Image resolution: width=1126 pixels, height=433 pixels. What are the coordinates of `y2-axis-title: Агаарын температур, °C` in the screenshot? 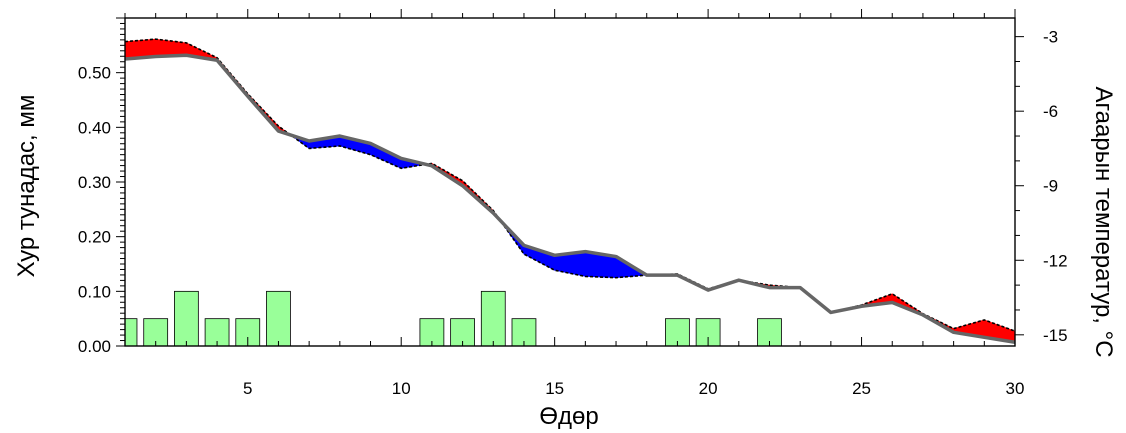 It's located at (1103, 221).